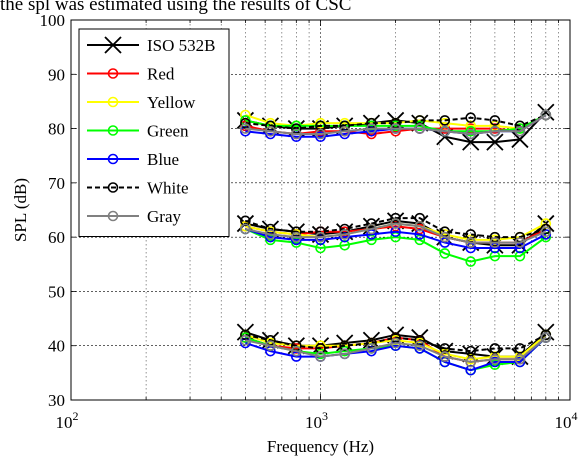 The height and width of the screenshot is (457, 581). I want to click on x-tick-label: 10³, so click(316, 420).